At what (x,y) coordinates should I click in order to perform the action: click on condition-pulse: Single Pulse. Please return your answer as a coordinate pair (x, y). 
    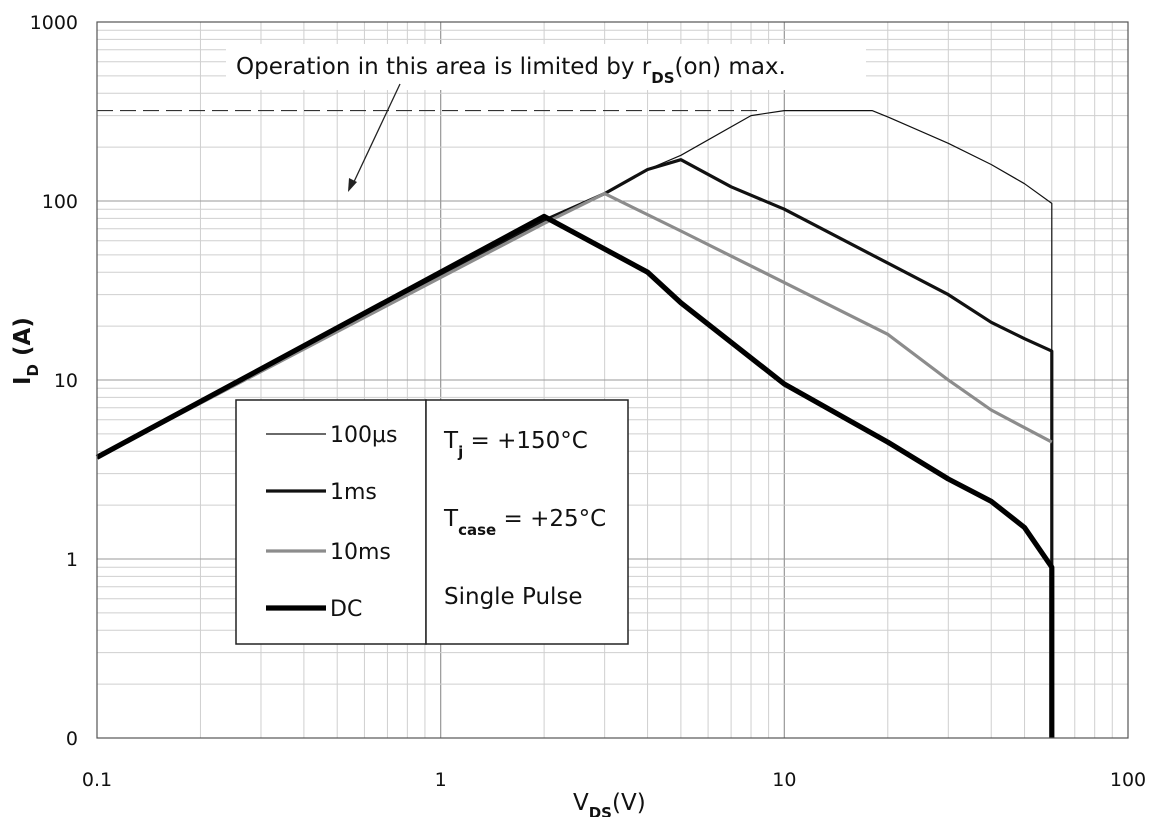
    Looking at the image, I should click on (513, 597).